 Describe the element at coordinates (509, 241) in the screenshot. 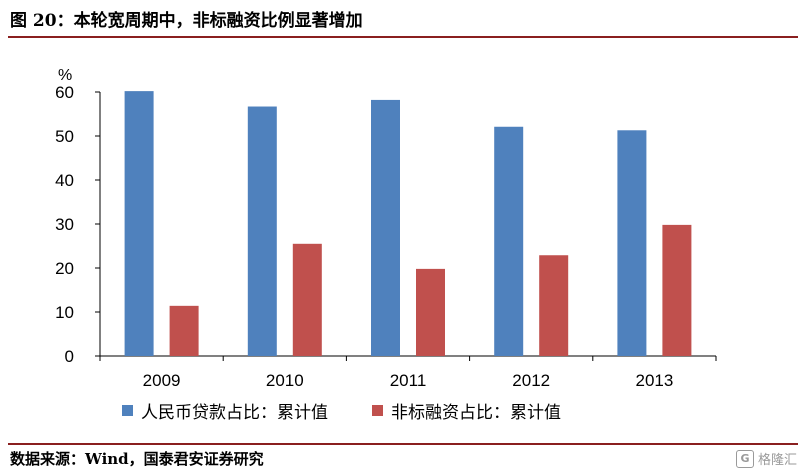

I see `bar-loan-share-2012` at that location.